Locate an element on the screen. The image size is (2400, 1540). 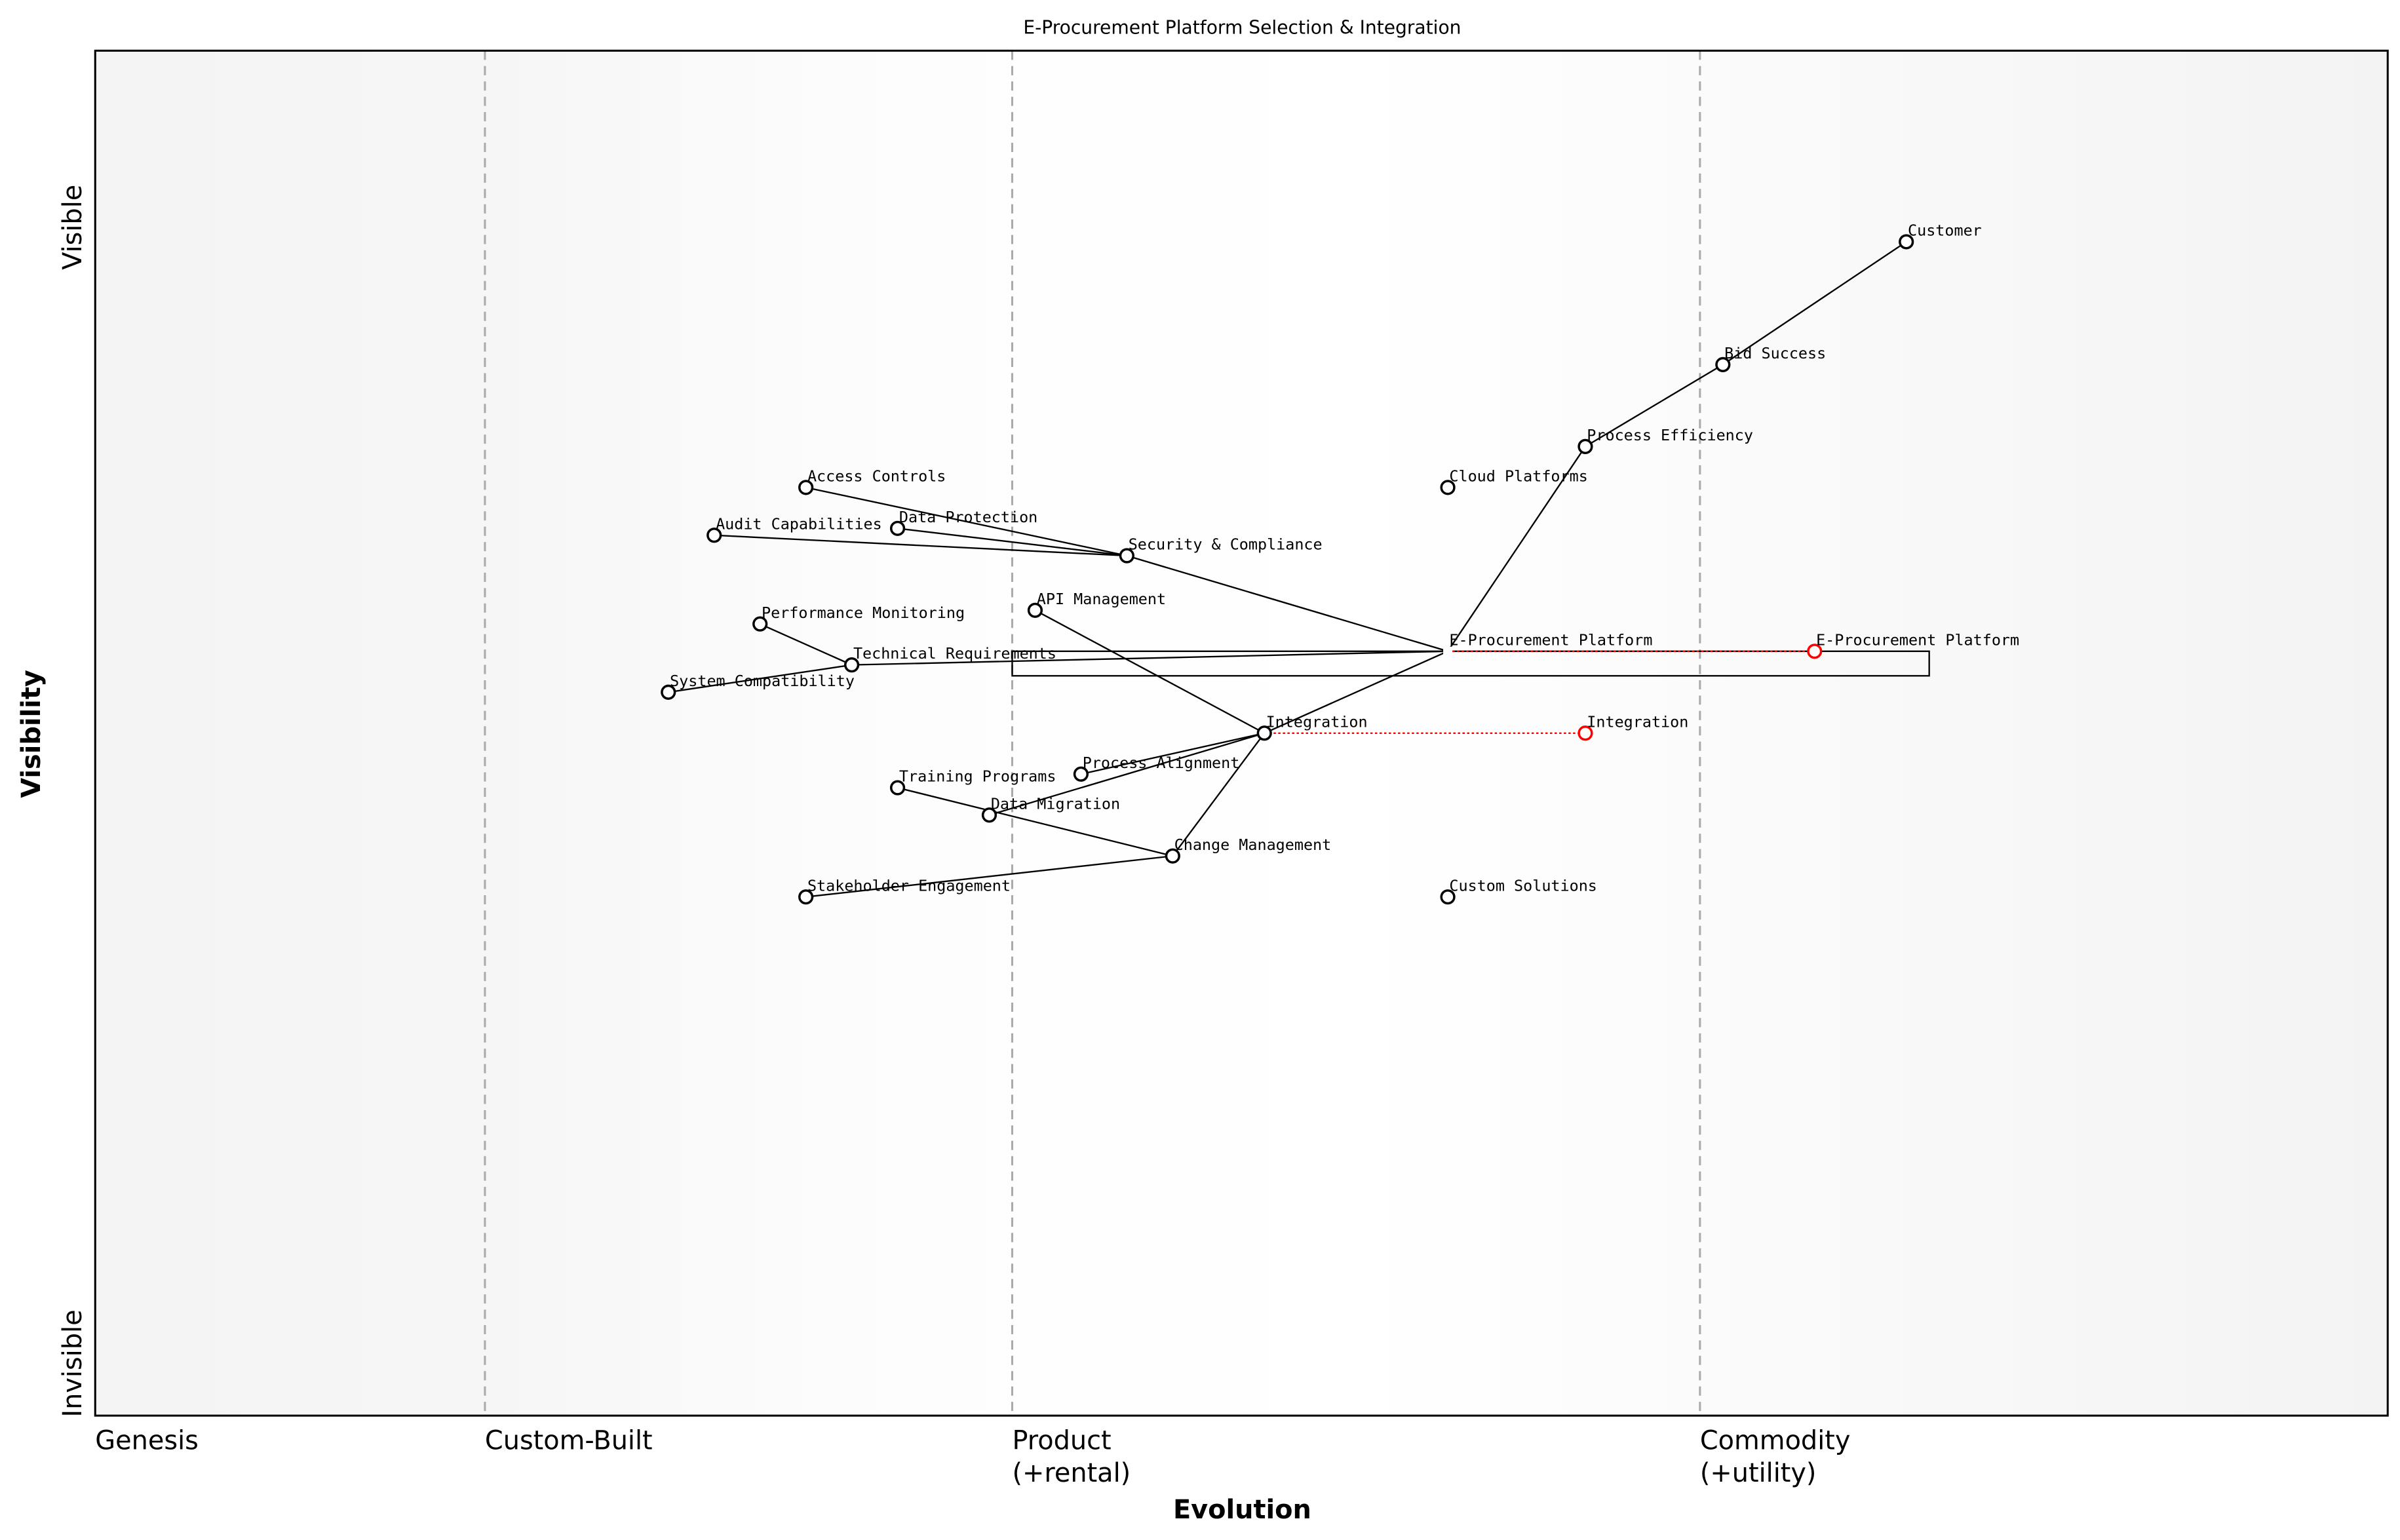
link-bid-proc_eff is located at coordinates (1654, 406).